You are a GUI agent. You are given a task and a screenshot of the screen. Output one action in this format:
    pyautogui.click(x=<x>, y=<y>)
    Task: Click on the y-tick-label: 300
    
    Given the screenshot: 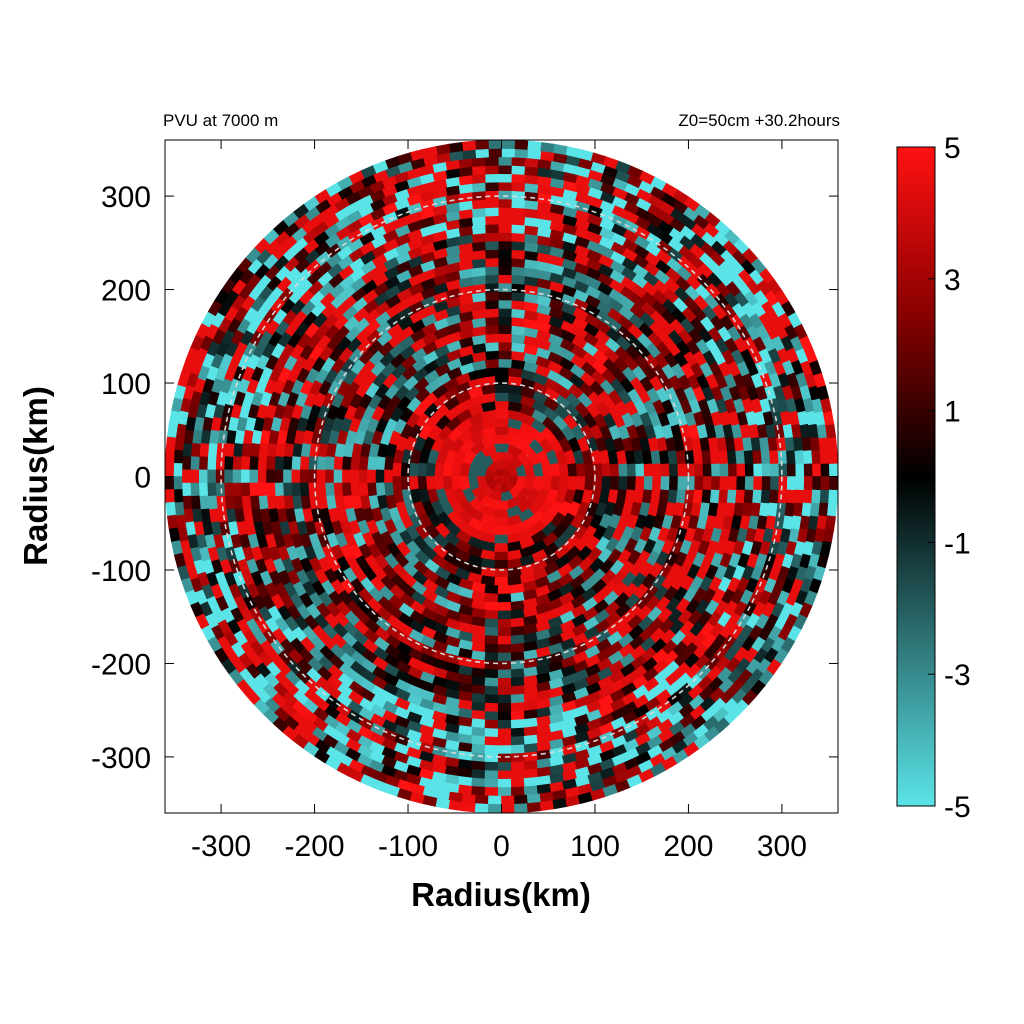 What is the action you would take?
    pyautogui.click(x=126, y=197)
    